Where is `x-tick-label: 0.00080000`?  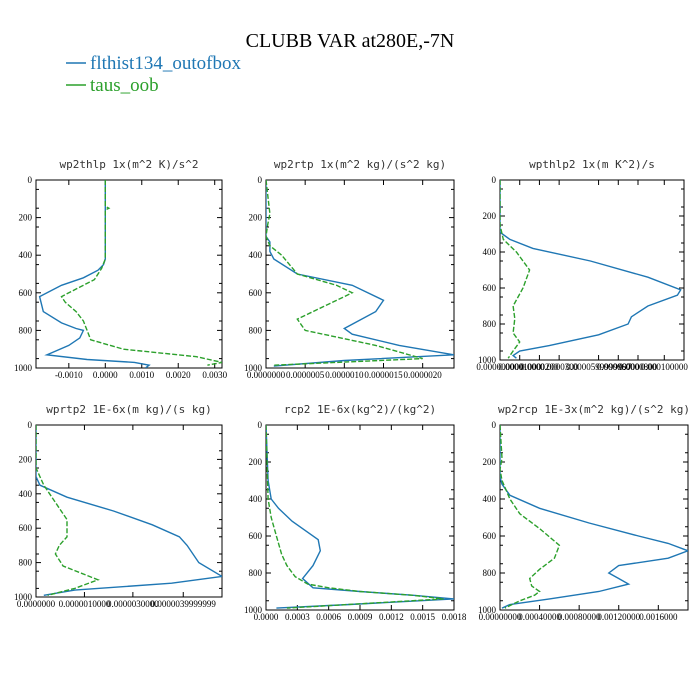 x-tick-label: 0.00080000 is located at coordinates (579, 617).